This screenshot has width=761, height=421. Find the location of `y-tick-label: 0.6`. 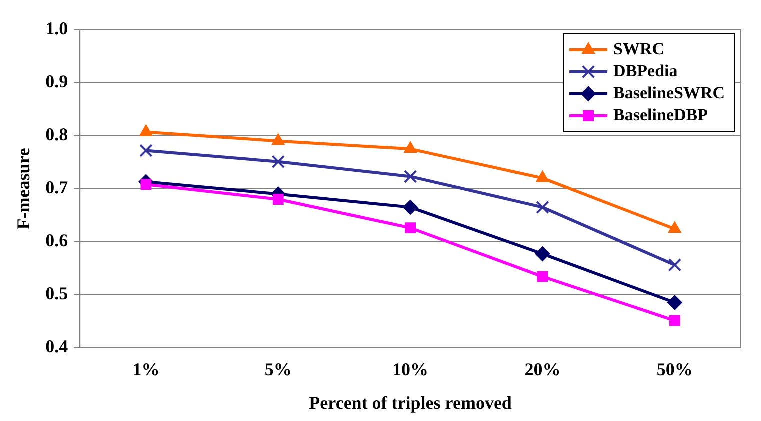

y-tick-label: 0.6 is located at coordinates (57, 240).